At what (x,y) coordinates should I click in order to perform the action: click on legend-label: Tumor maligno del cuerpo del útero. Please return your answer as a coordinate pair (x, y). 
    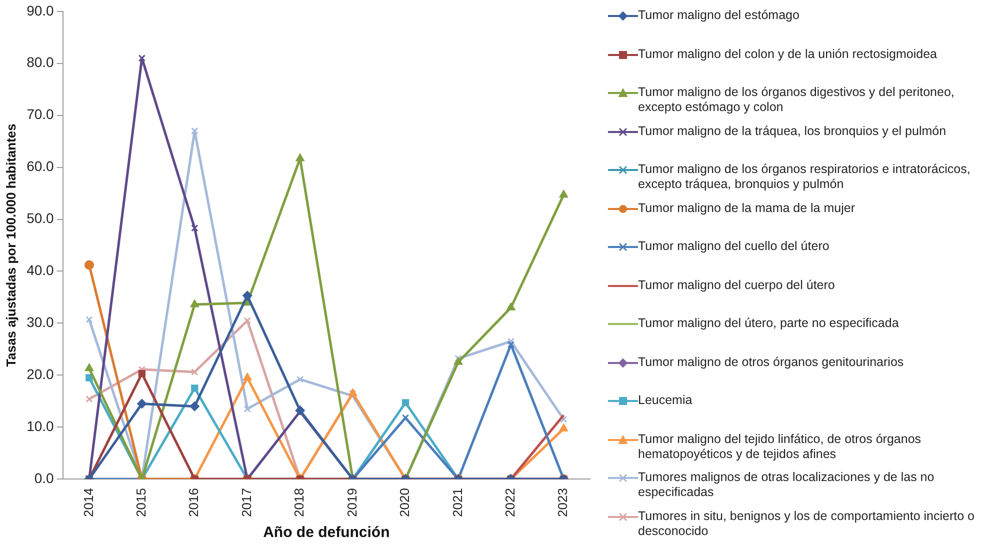
    Looking at the image, I should click on (736, 285).